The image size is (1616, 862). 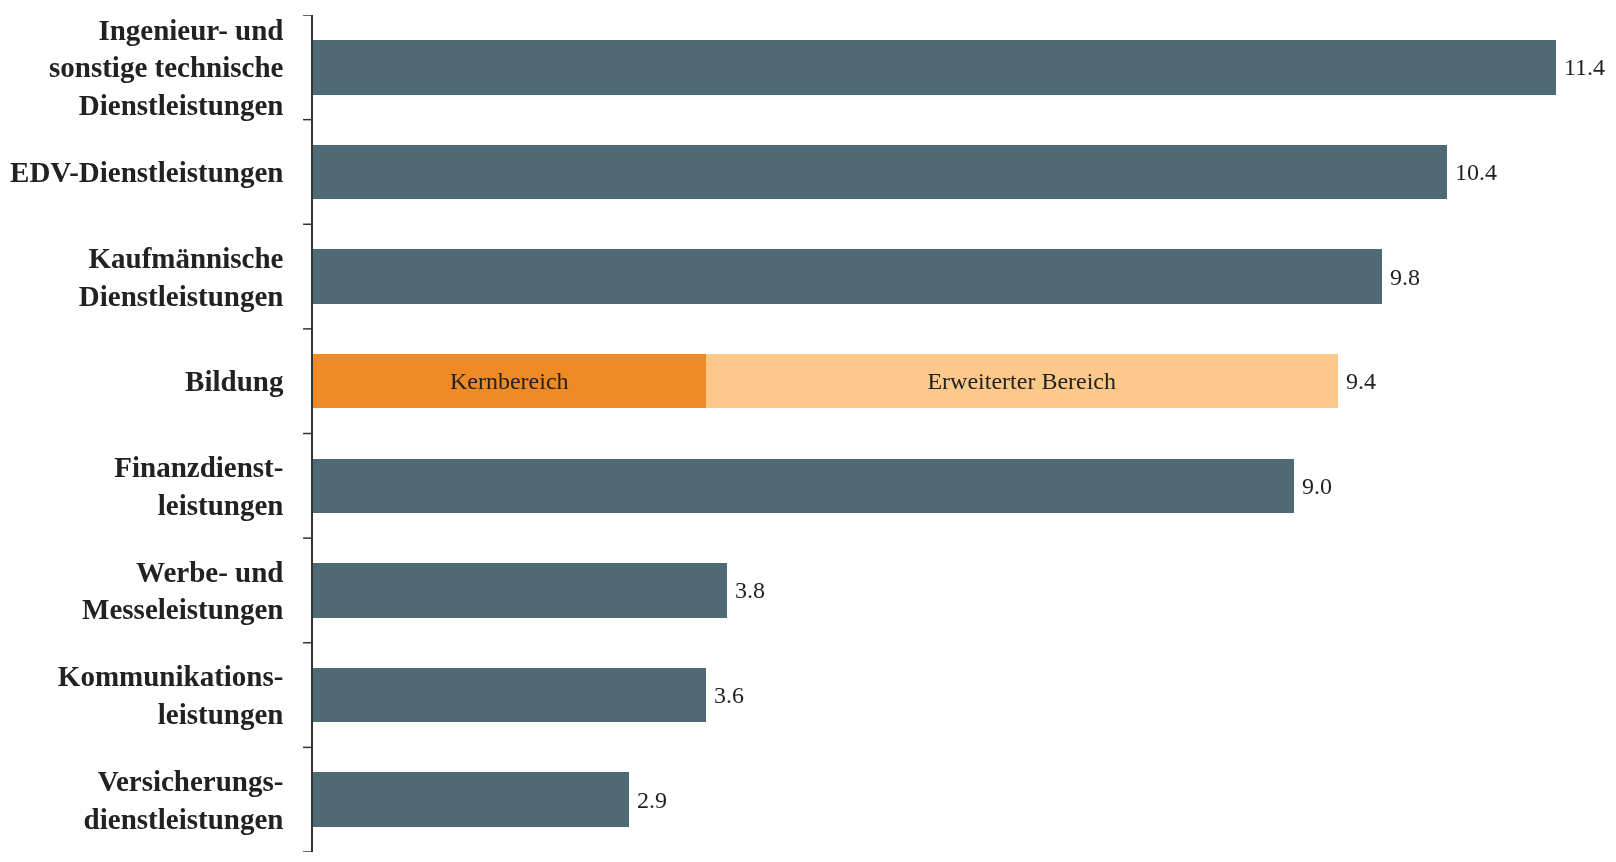 I want to click on total-label: 9.4, so click(x=1361, y=381).